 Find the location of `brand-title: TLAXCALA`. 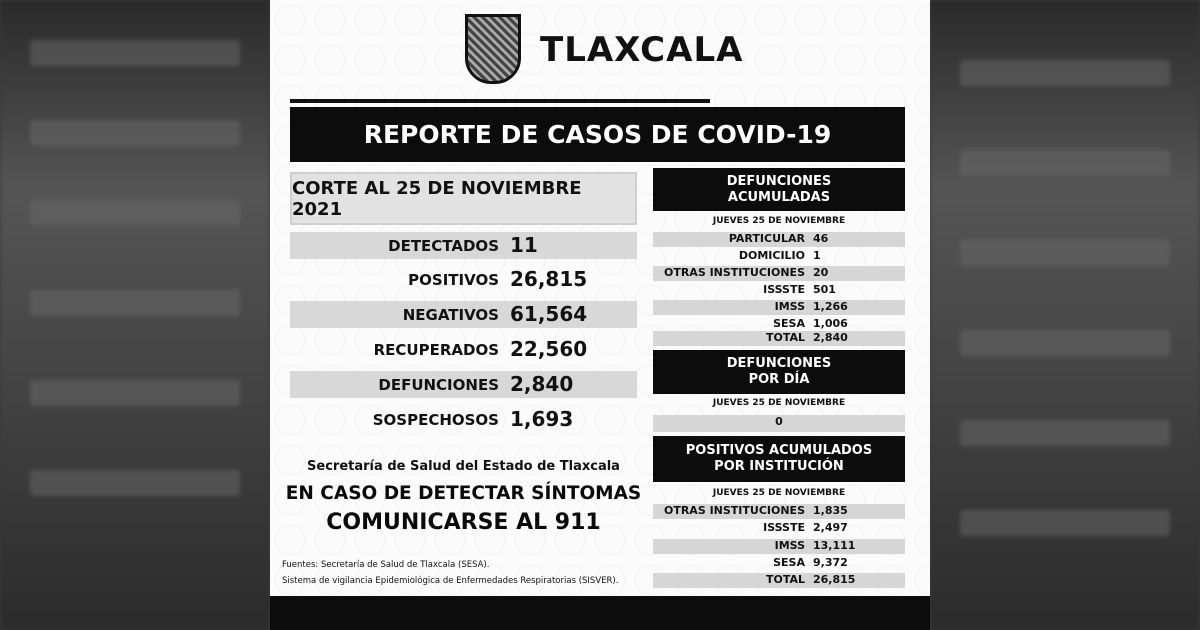

brand-title: TLAXCALA is located at coordinates (642, 50).